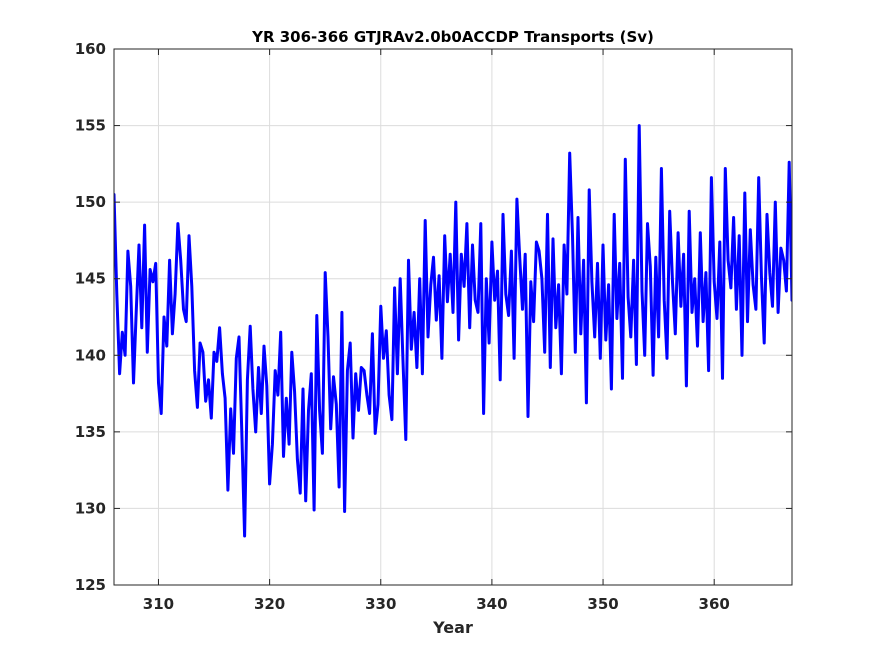 The height and width of the screenshot is (656, 875). I want to click on y-tick-label: 145, so click(90, 279).